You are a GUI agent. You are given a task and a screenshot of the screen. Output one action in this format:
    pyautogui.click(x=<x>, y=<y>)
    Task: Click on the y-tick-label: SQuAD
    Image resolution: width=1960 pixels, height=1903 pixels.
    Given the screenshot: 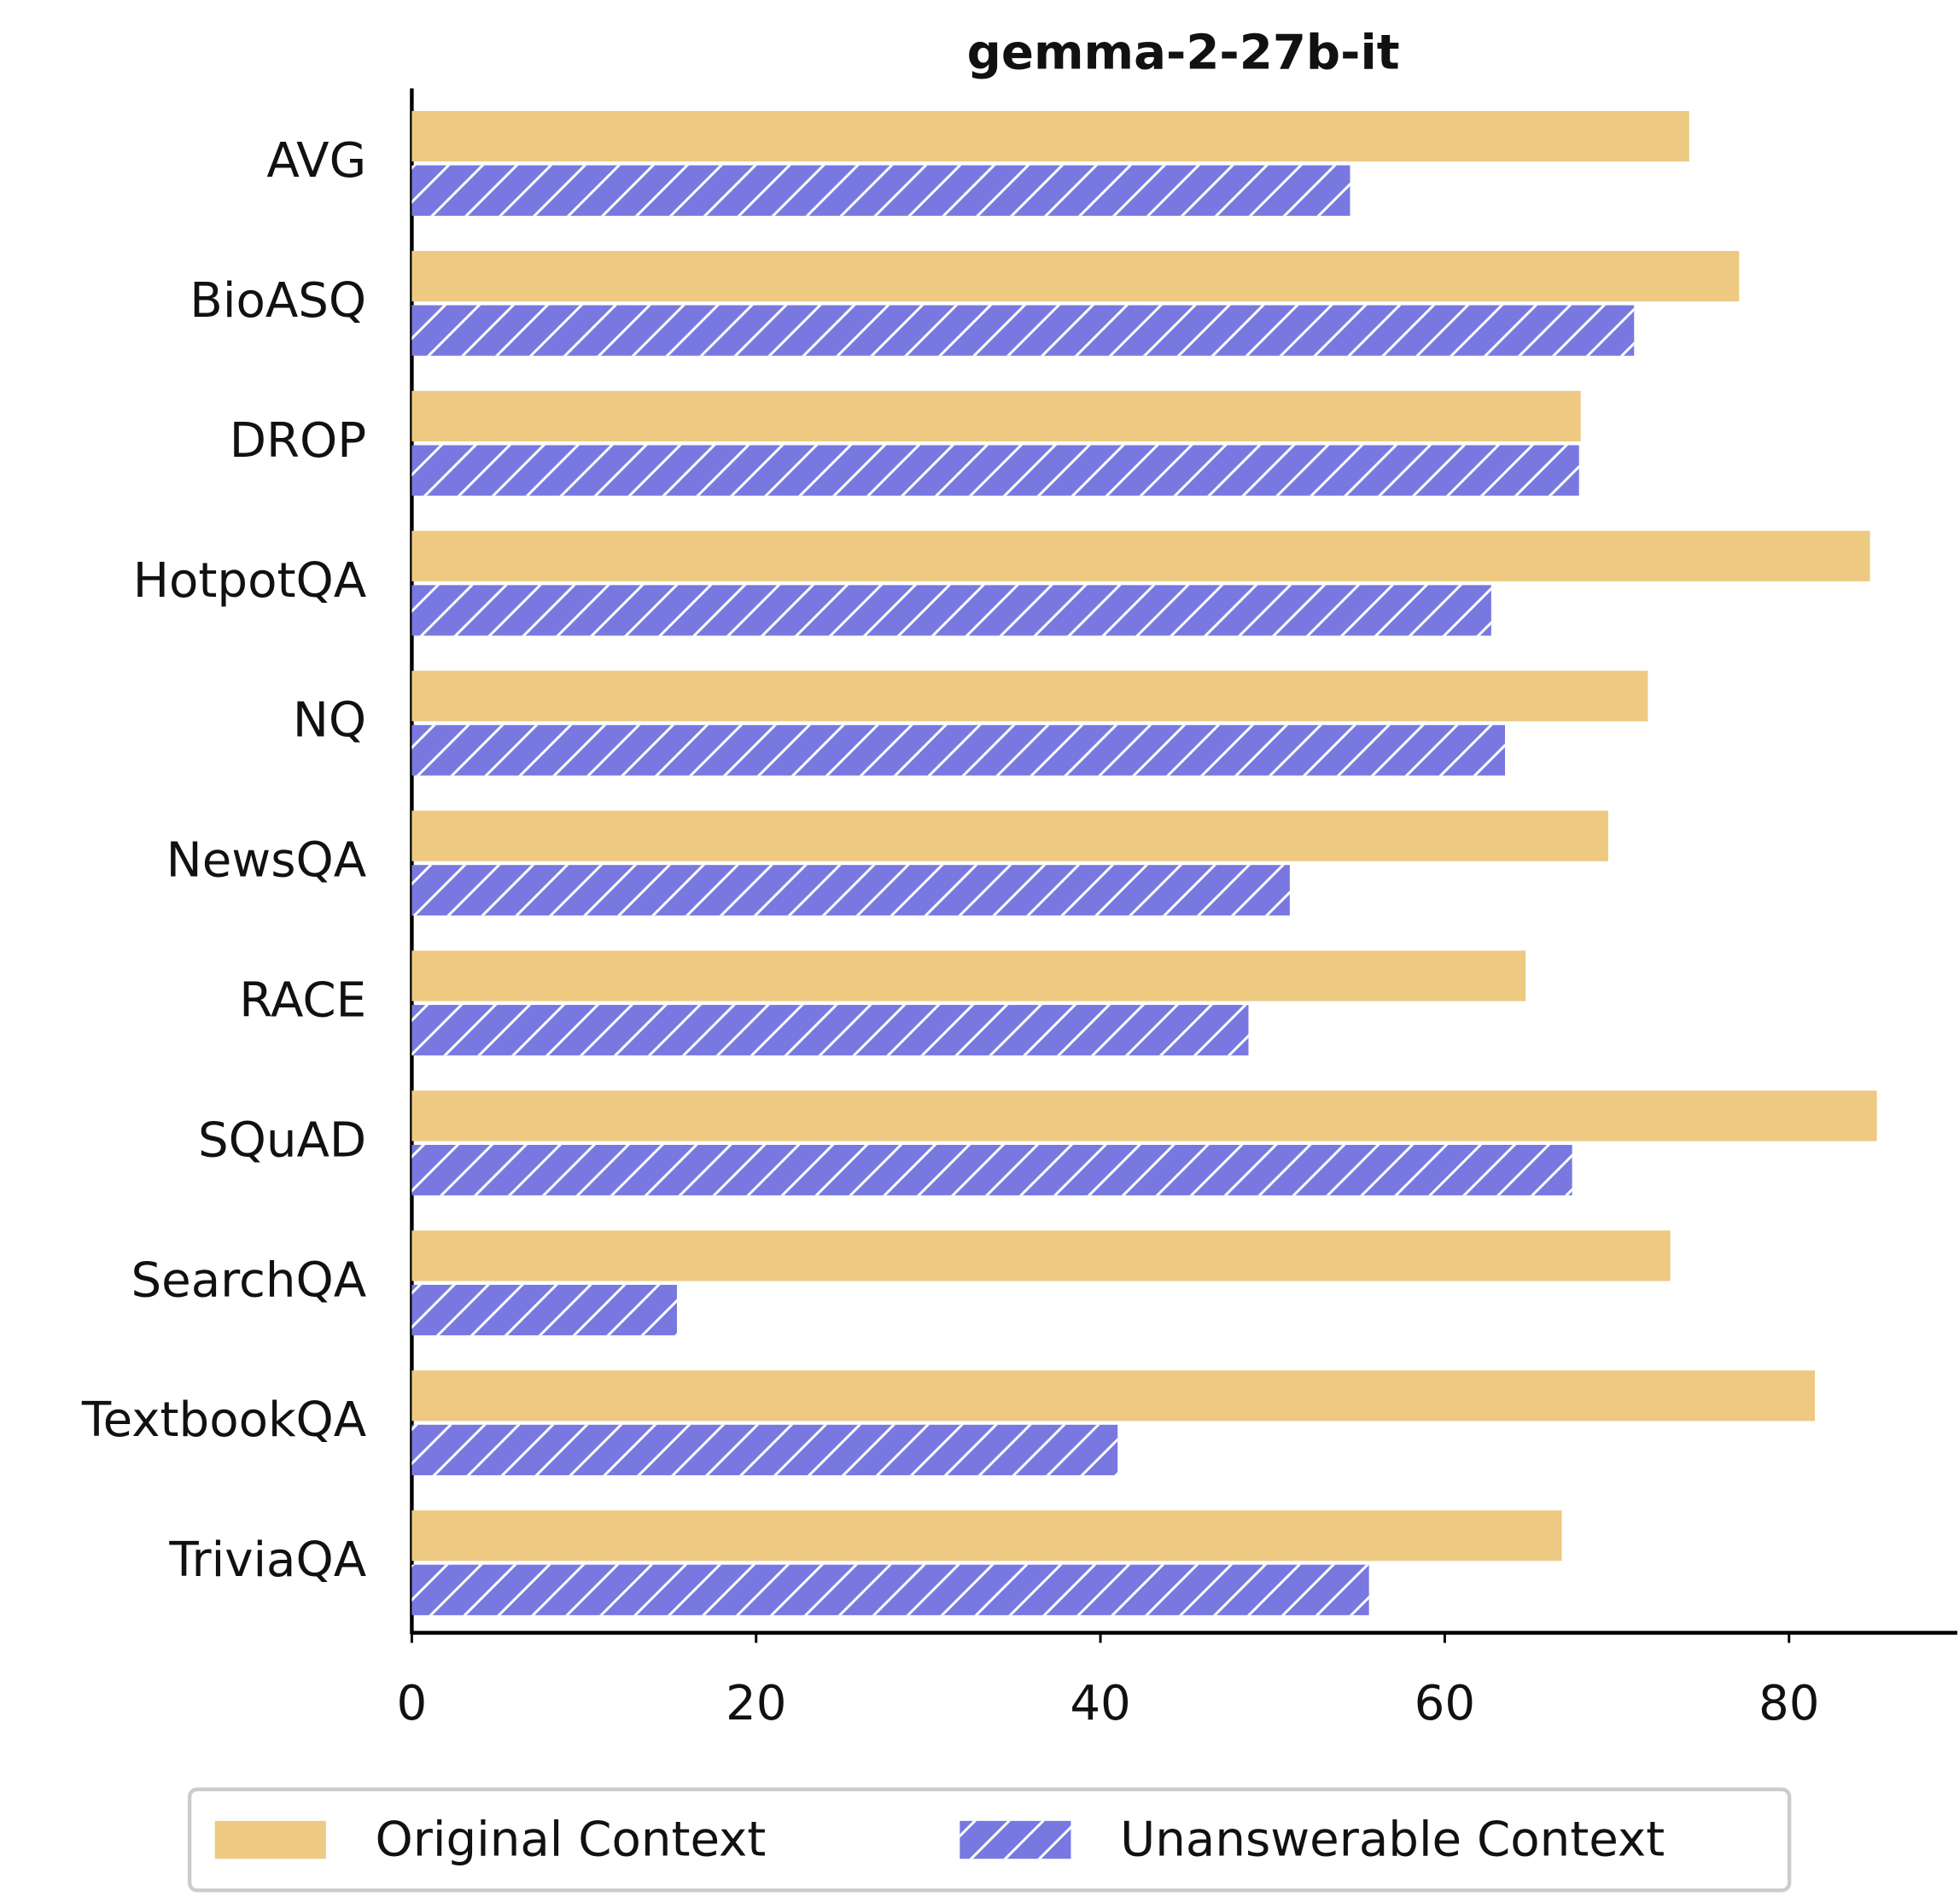 What is the action you would take?
    pyautogui.click(x=282, y=1140)
    